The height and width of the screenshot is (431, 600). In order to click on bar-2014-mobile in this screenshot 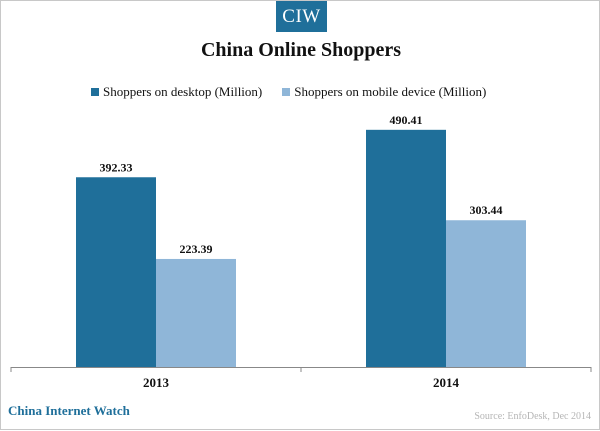, I will do `click(486, 293)`.